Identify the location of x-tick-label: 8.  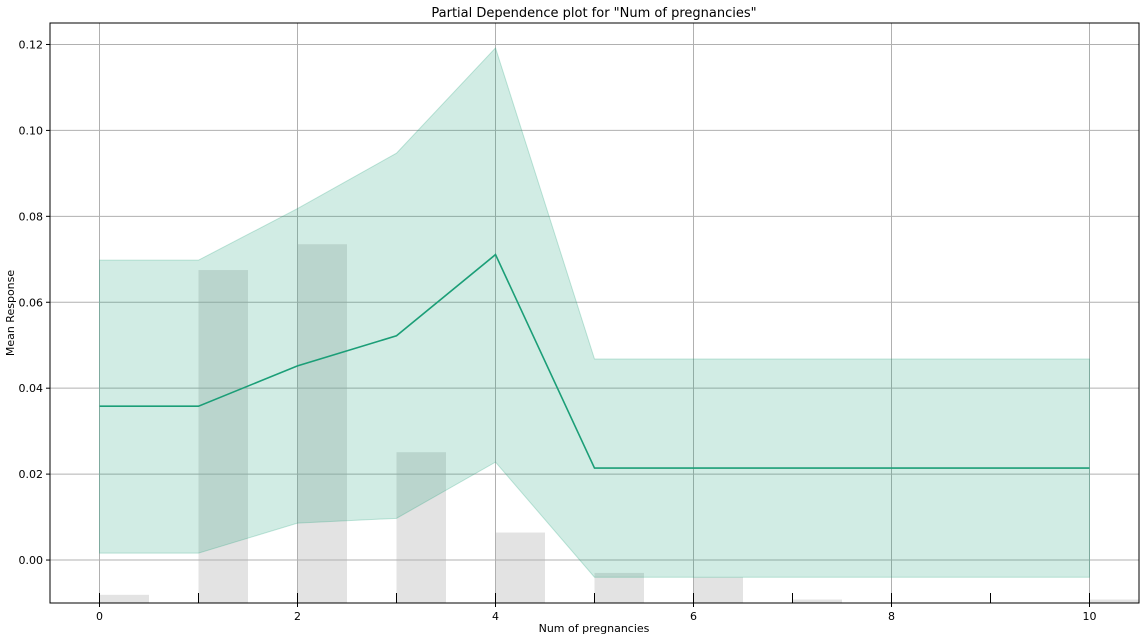
(891, 616).